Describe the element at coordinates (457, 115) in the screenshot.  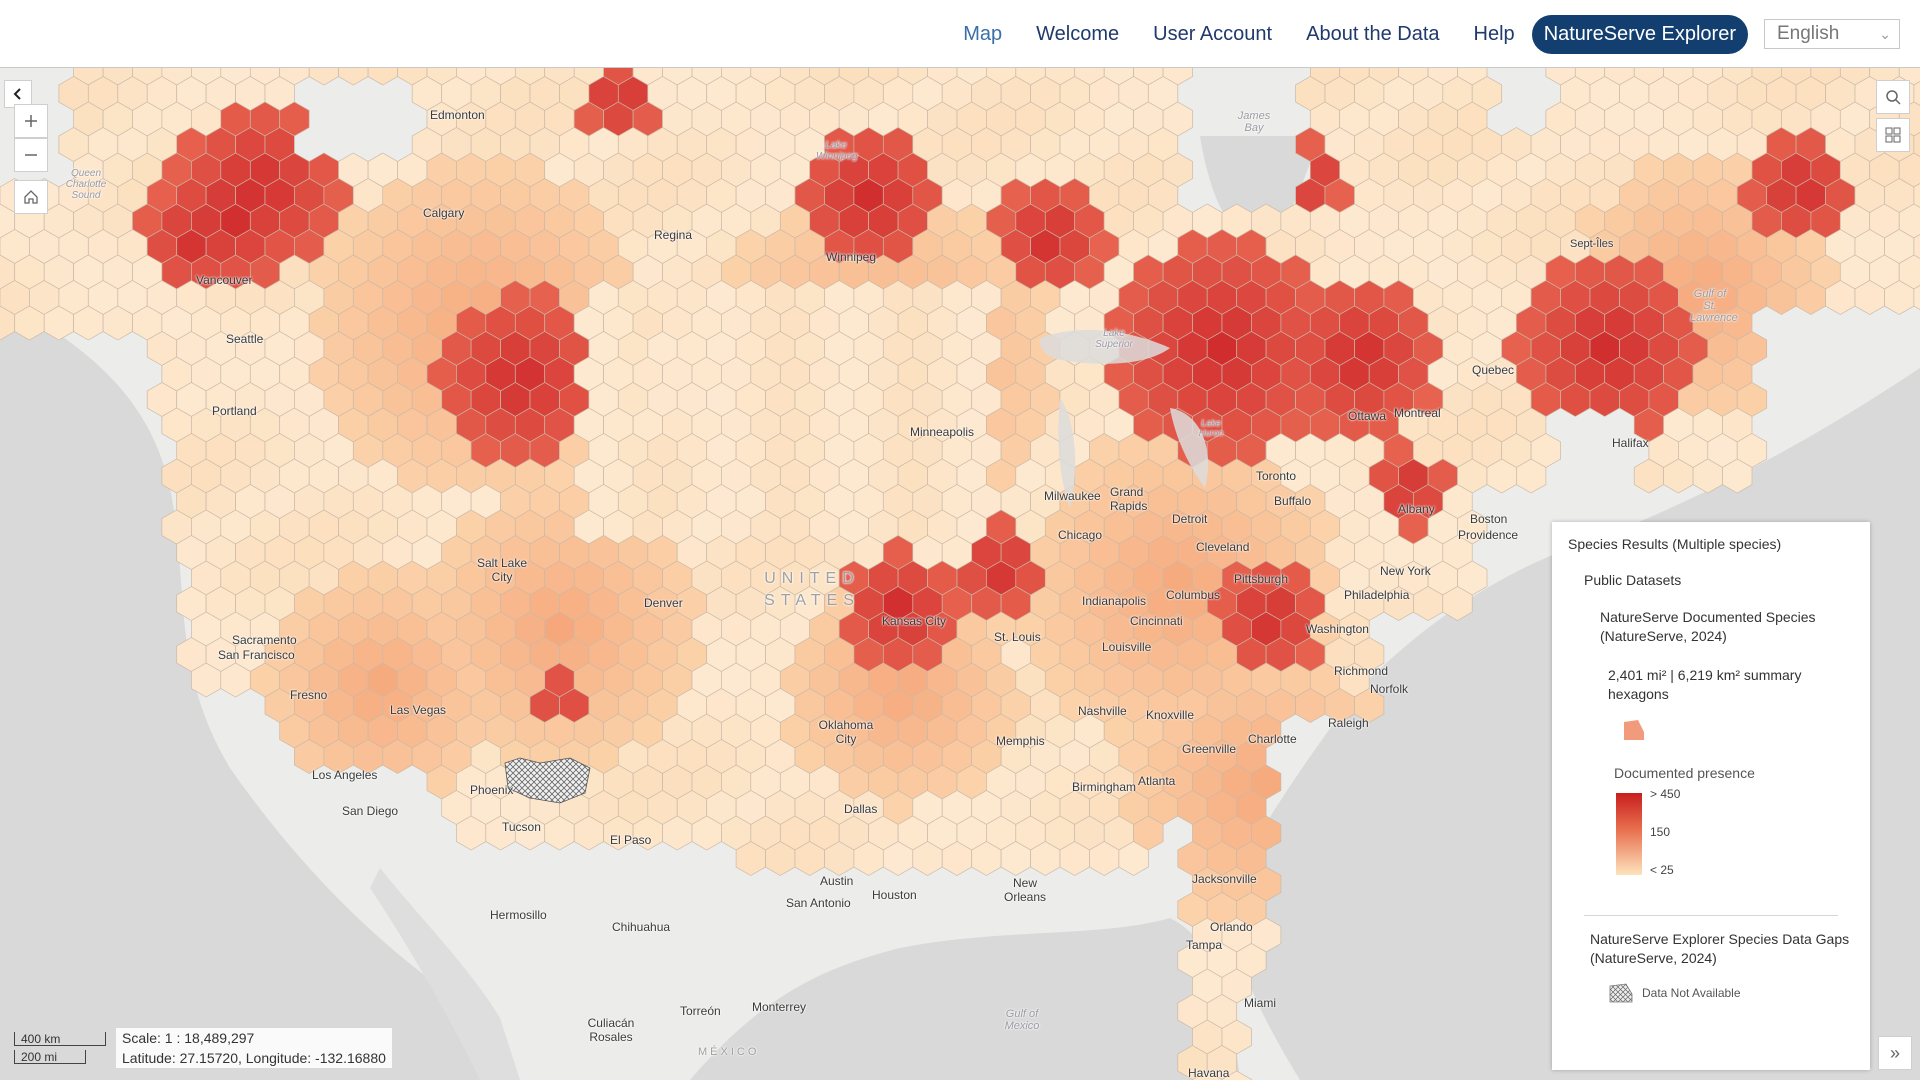
I see `place-label: Edmonton` at that location.